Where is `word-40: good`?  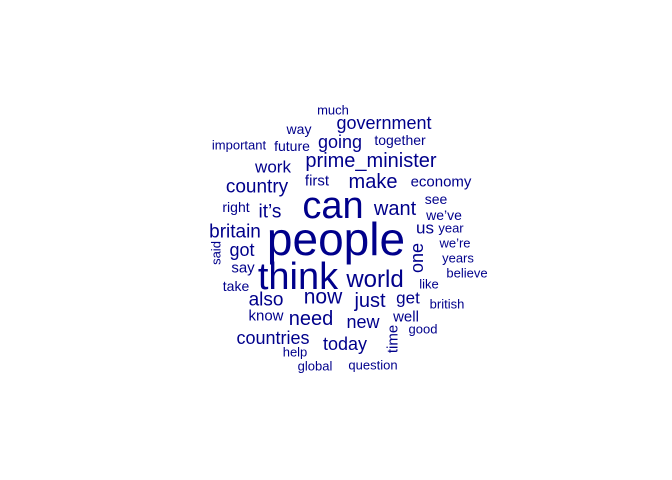 word-40: good is located at coordinates (423, 329).